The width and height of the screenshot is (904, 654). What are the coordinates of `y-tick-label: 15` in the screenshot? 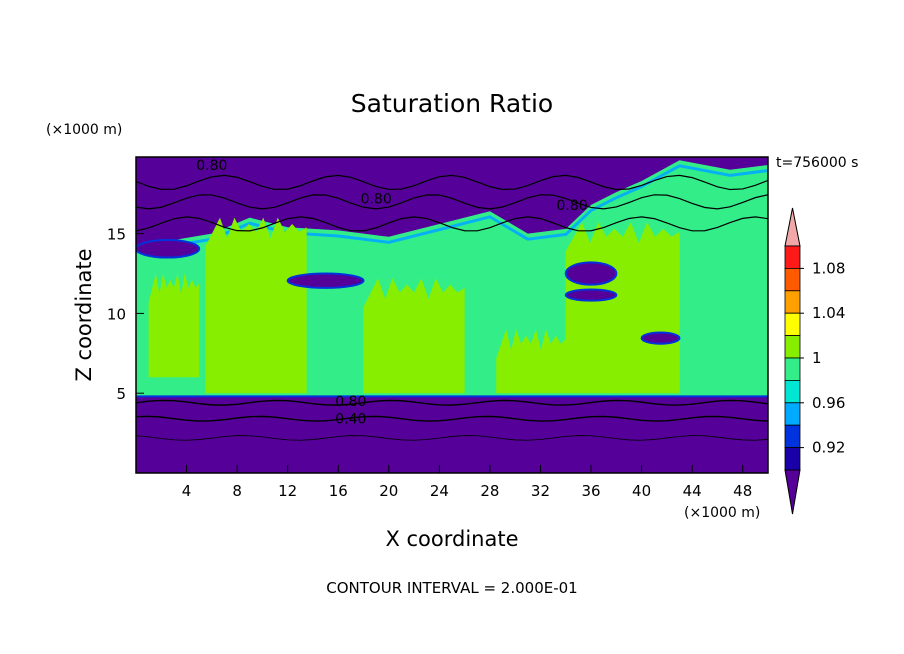 It's located at (116, 235).